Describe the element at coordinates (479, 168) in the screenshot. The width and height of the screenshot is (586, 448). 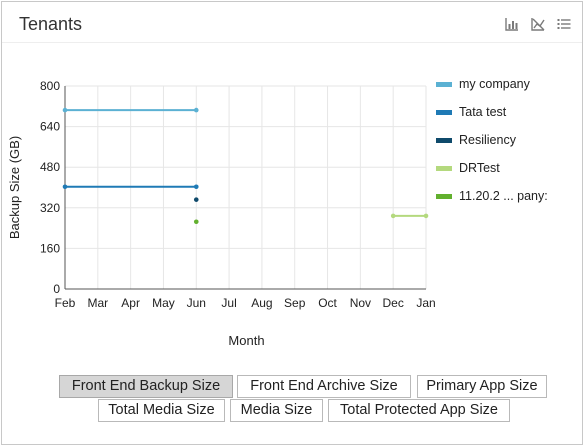
I see `legend-label: DRTest` at that location.